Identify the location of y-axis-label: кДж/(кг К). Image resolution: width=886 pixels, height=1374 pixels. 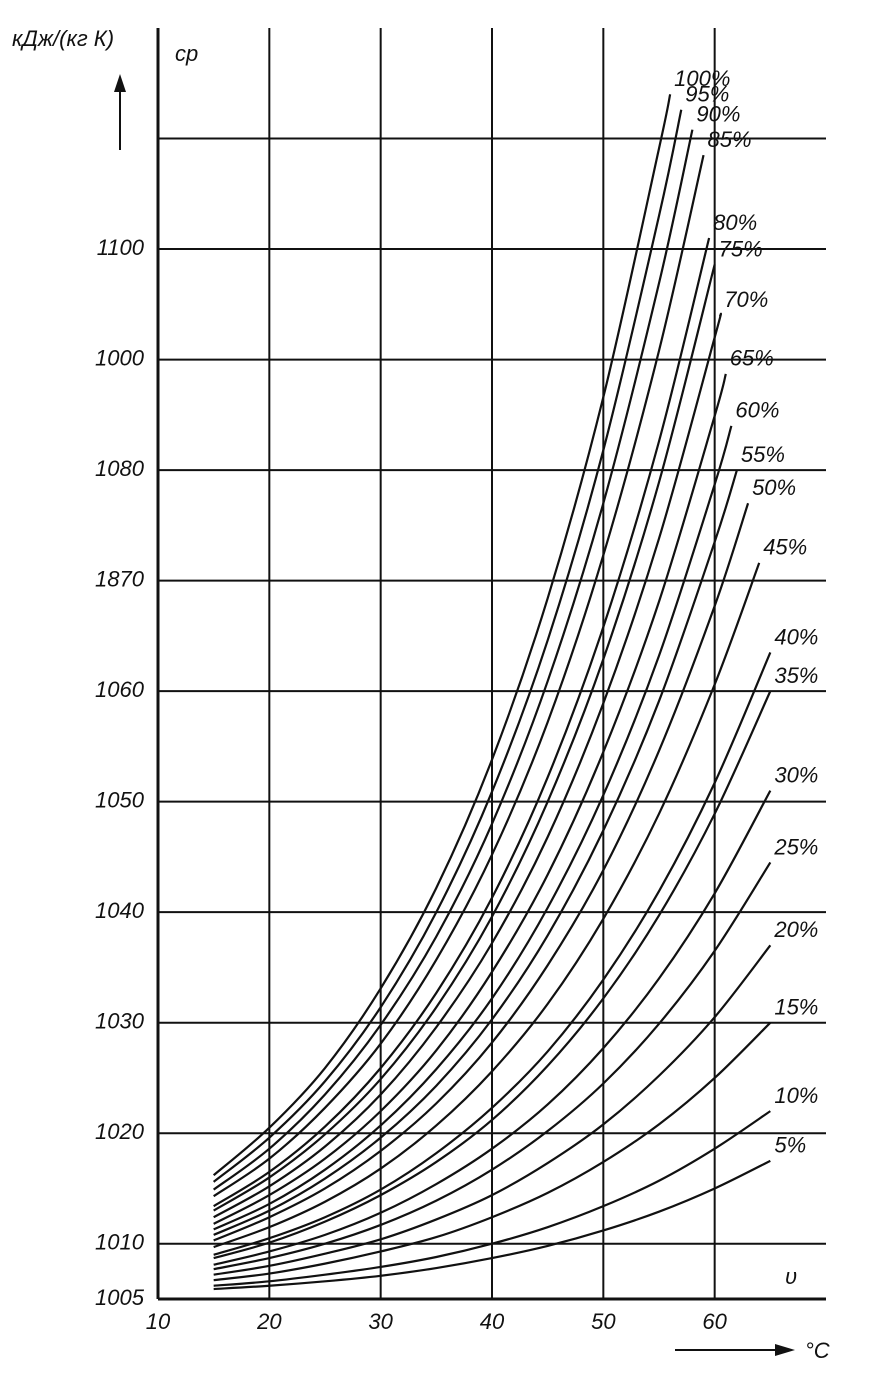
(63, 38).